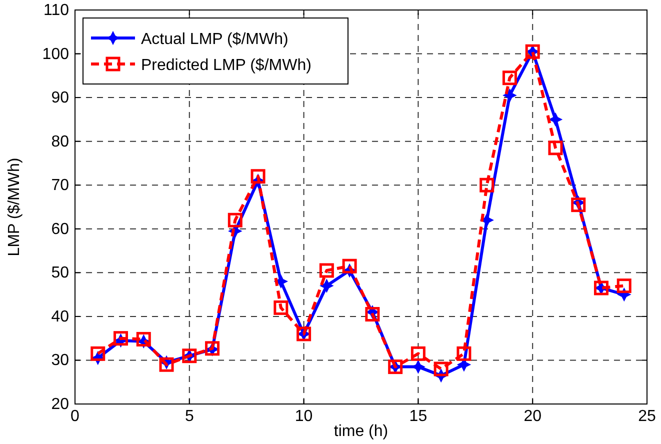 The width and height of the screenshot is (661, 444). I want to click on y-tick-label: 40, so click(60, 317).